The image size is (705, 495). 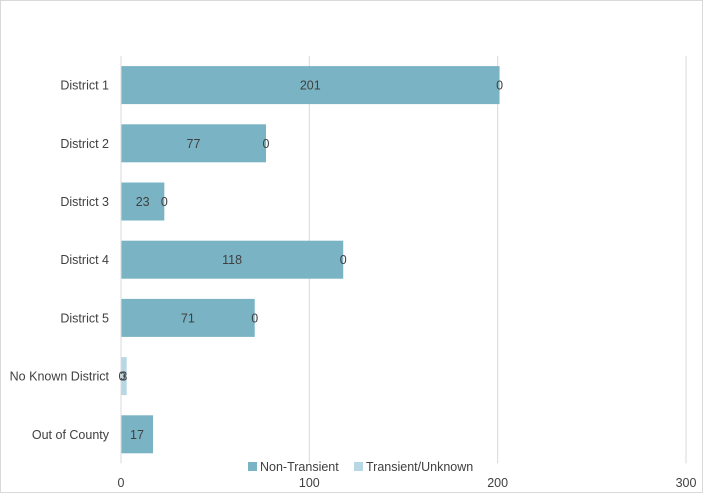 I want to click on legend-label-transient-unknown: Transient/Unknown, so click(x=419, y=467).